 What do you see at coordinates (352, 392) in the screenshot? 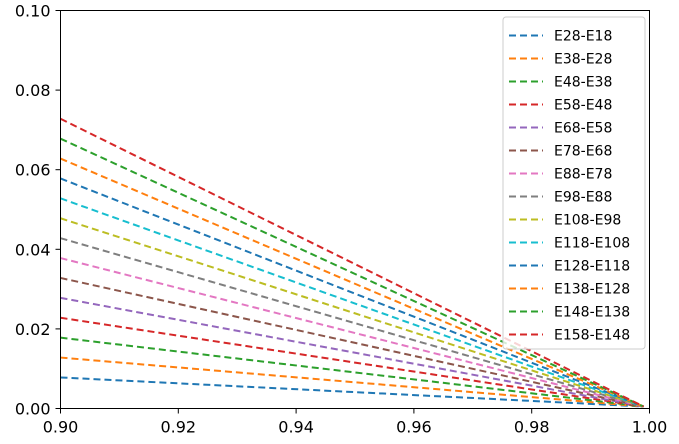
I see `series-line-e28-e18` at bounding box center [352, 392].